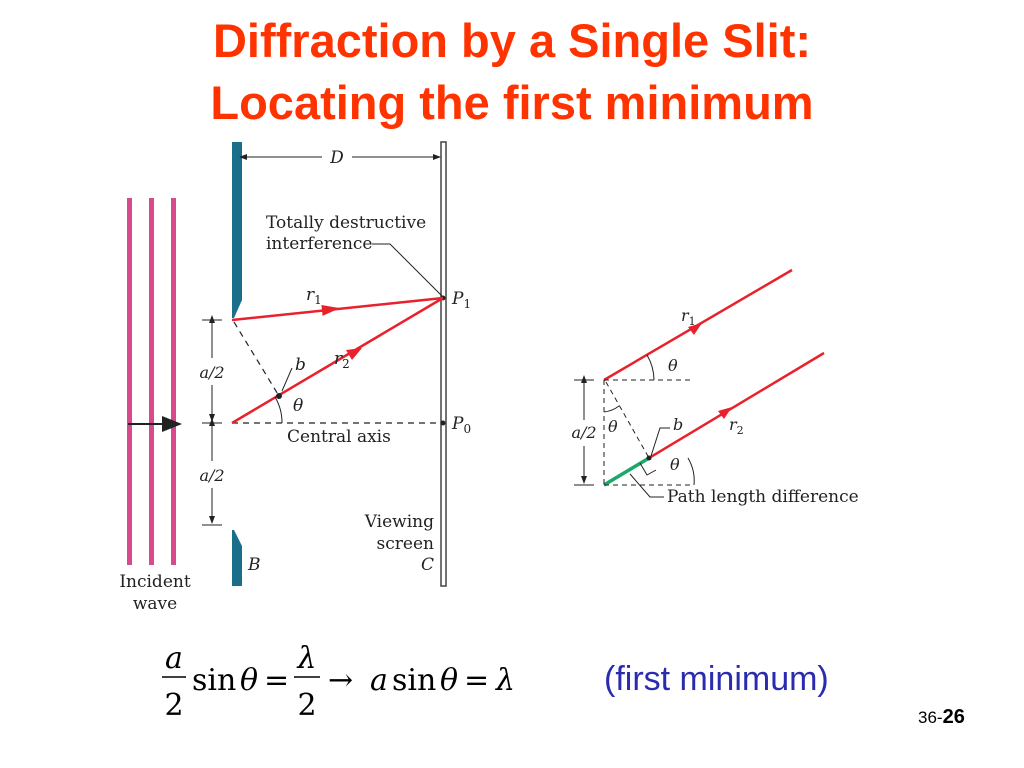 This screenshot has width=1024, height=768. I want to click on path-diff-label: Path length difference, so click(763, 497).